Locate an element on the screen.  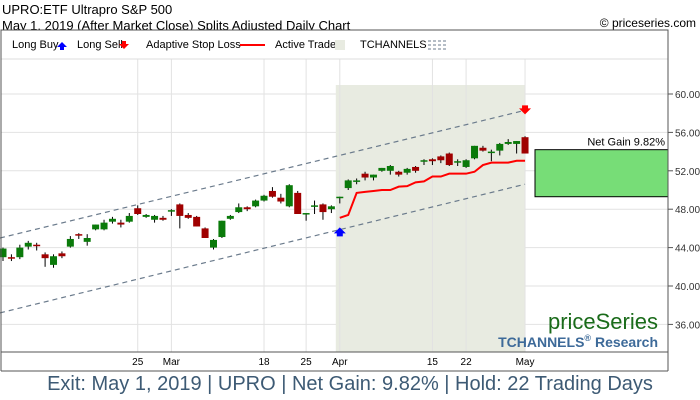
long-sell-icon is located at coordinates (124, 45).